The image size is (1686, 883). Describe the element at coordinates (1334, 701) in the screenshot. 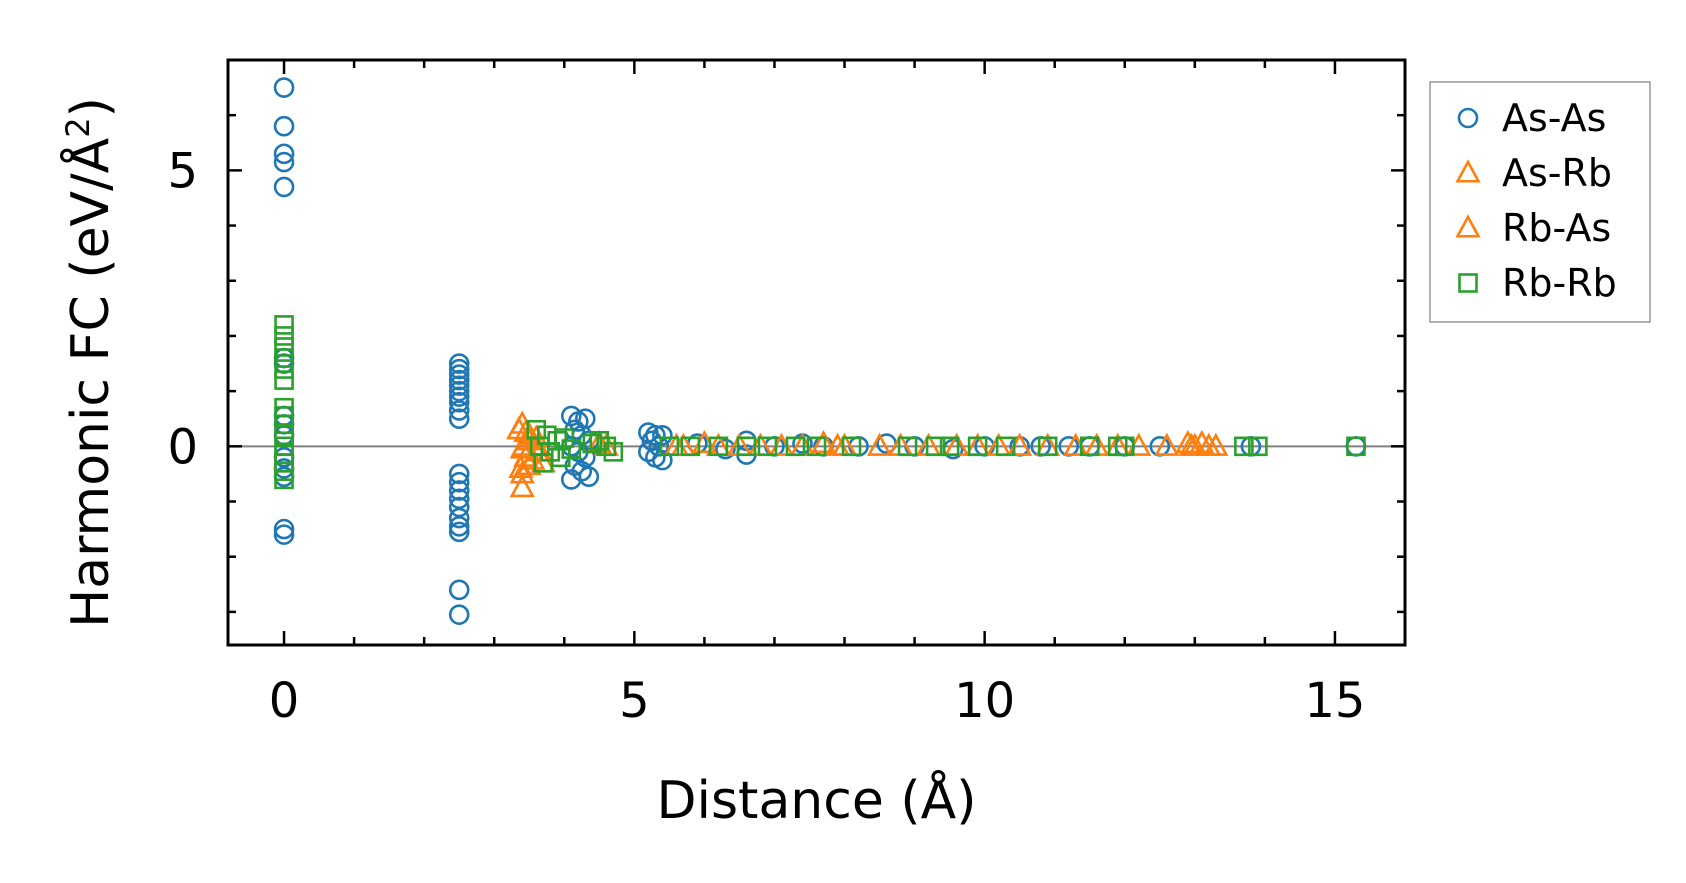

I see `x-tick-label: 15` at that location.